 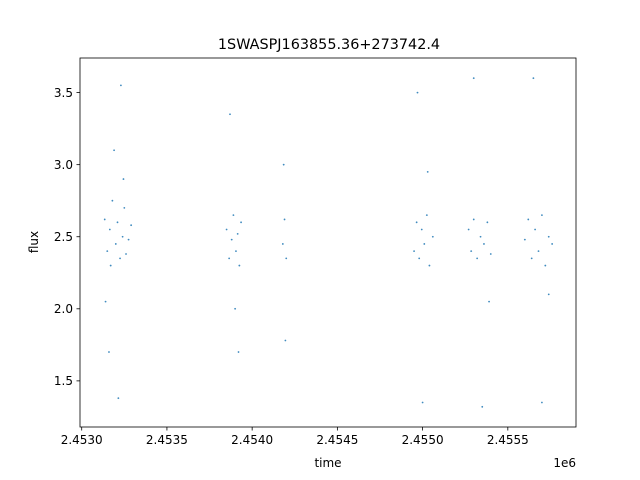 I want to click on y-axis-title: flux, so click(x=34, y=242).